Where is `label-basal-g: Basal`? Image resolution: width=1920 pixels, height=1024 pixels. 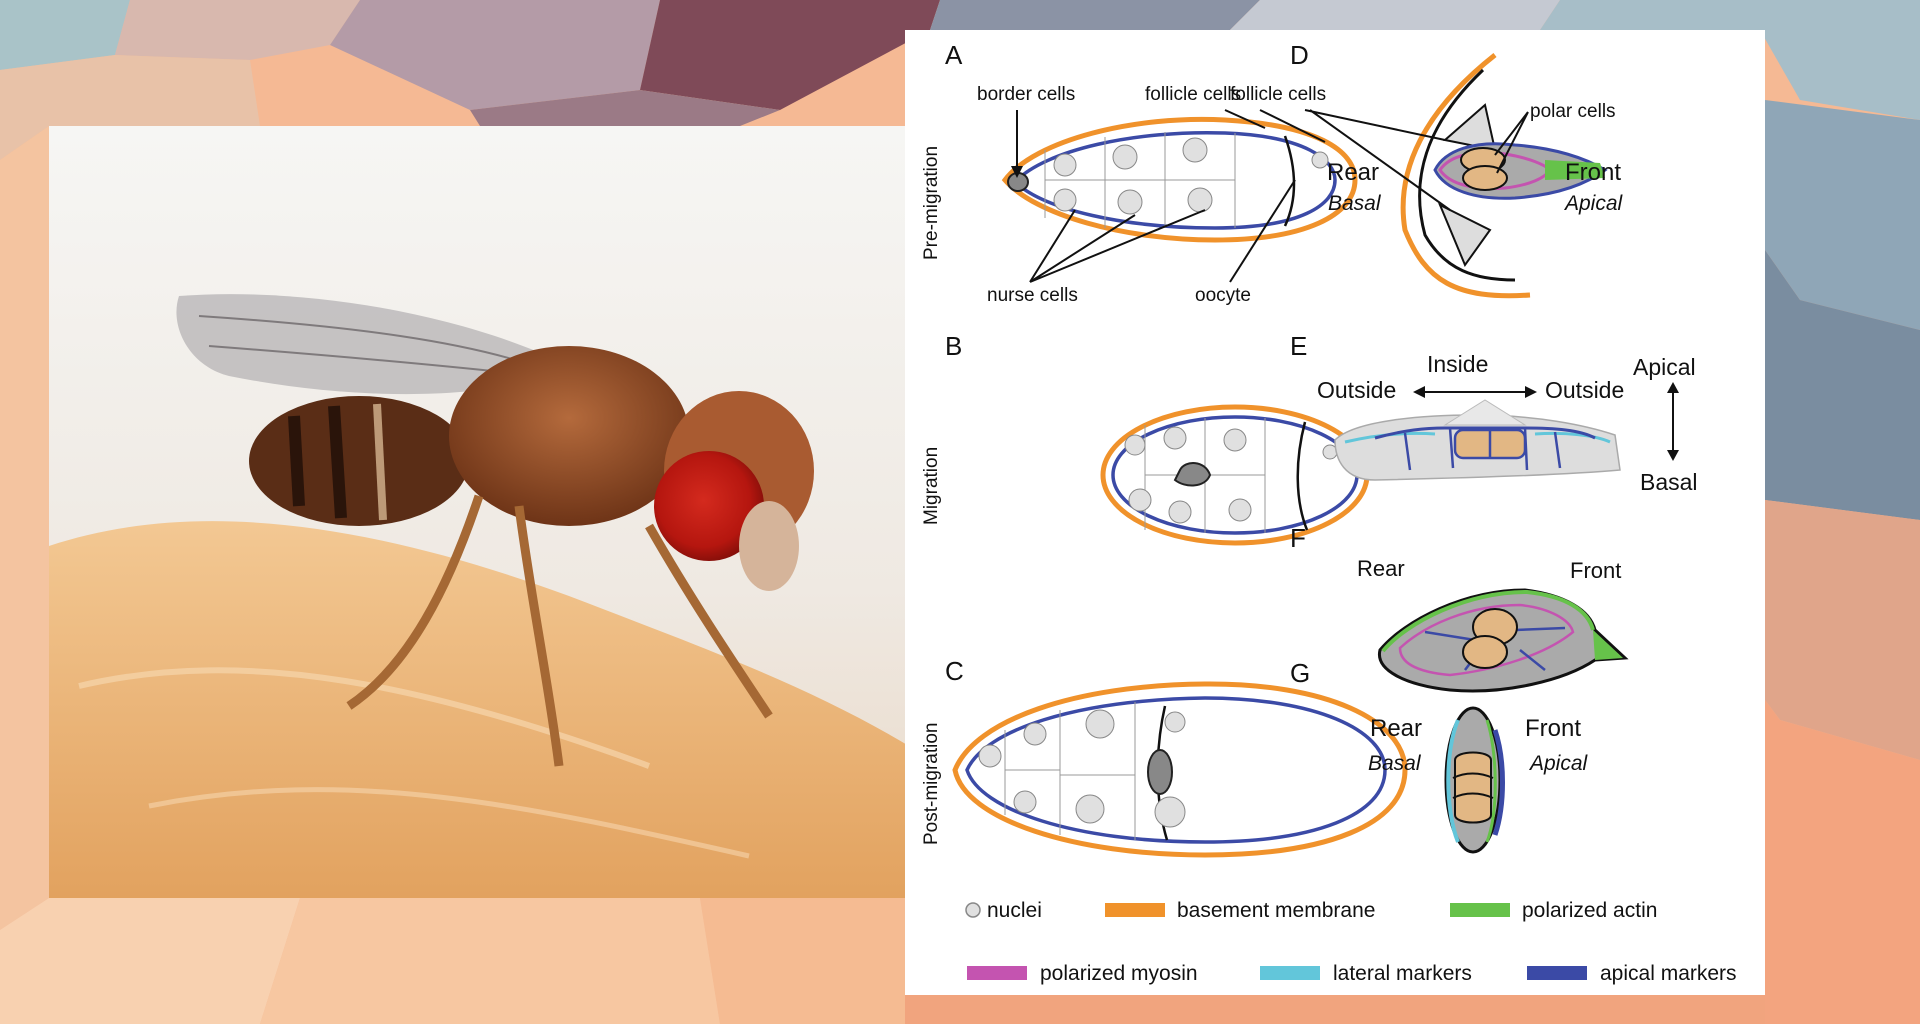 label-basal-g: Basal is located at coordinates (1395, 763).